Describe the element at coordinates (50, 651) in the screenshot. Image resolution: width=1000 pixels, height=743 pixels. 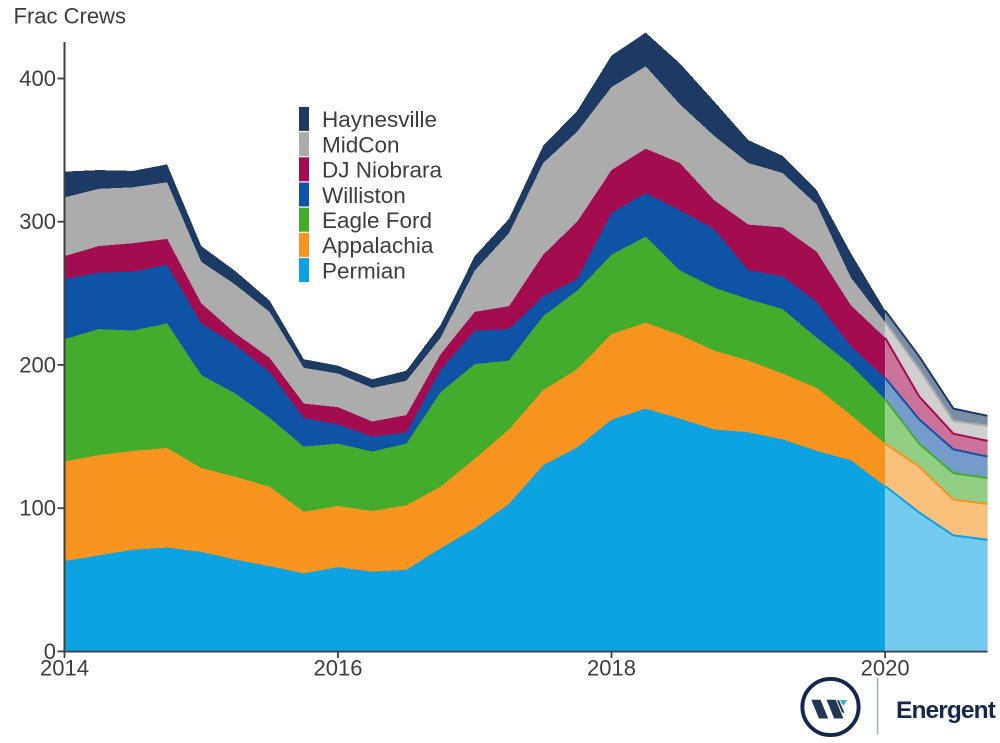
I see `svg-text: 0` at that location.